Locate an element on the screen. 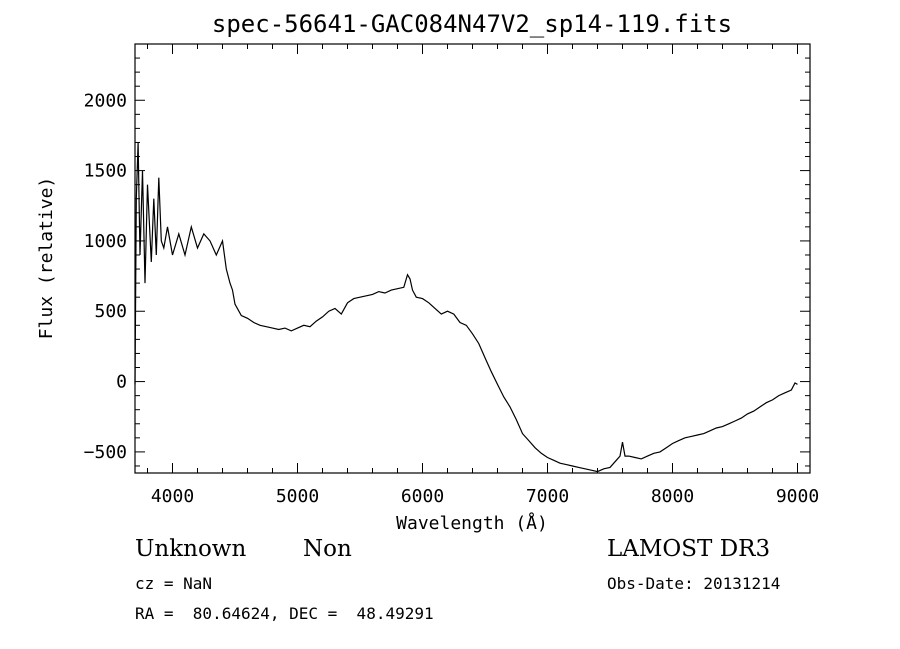 This screenshot has width=900, height=649. y-tick-label: 1000 is located at coordinates (105, 241).